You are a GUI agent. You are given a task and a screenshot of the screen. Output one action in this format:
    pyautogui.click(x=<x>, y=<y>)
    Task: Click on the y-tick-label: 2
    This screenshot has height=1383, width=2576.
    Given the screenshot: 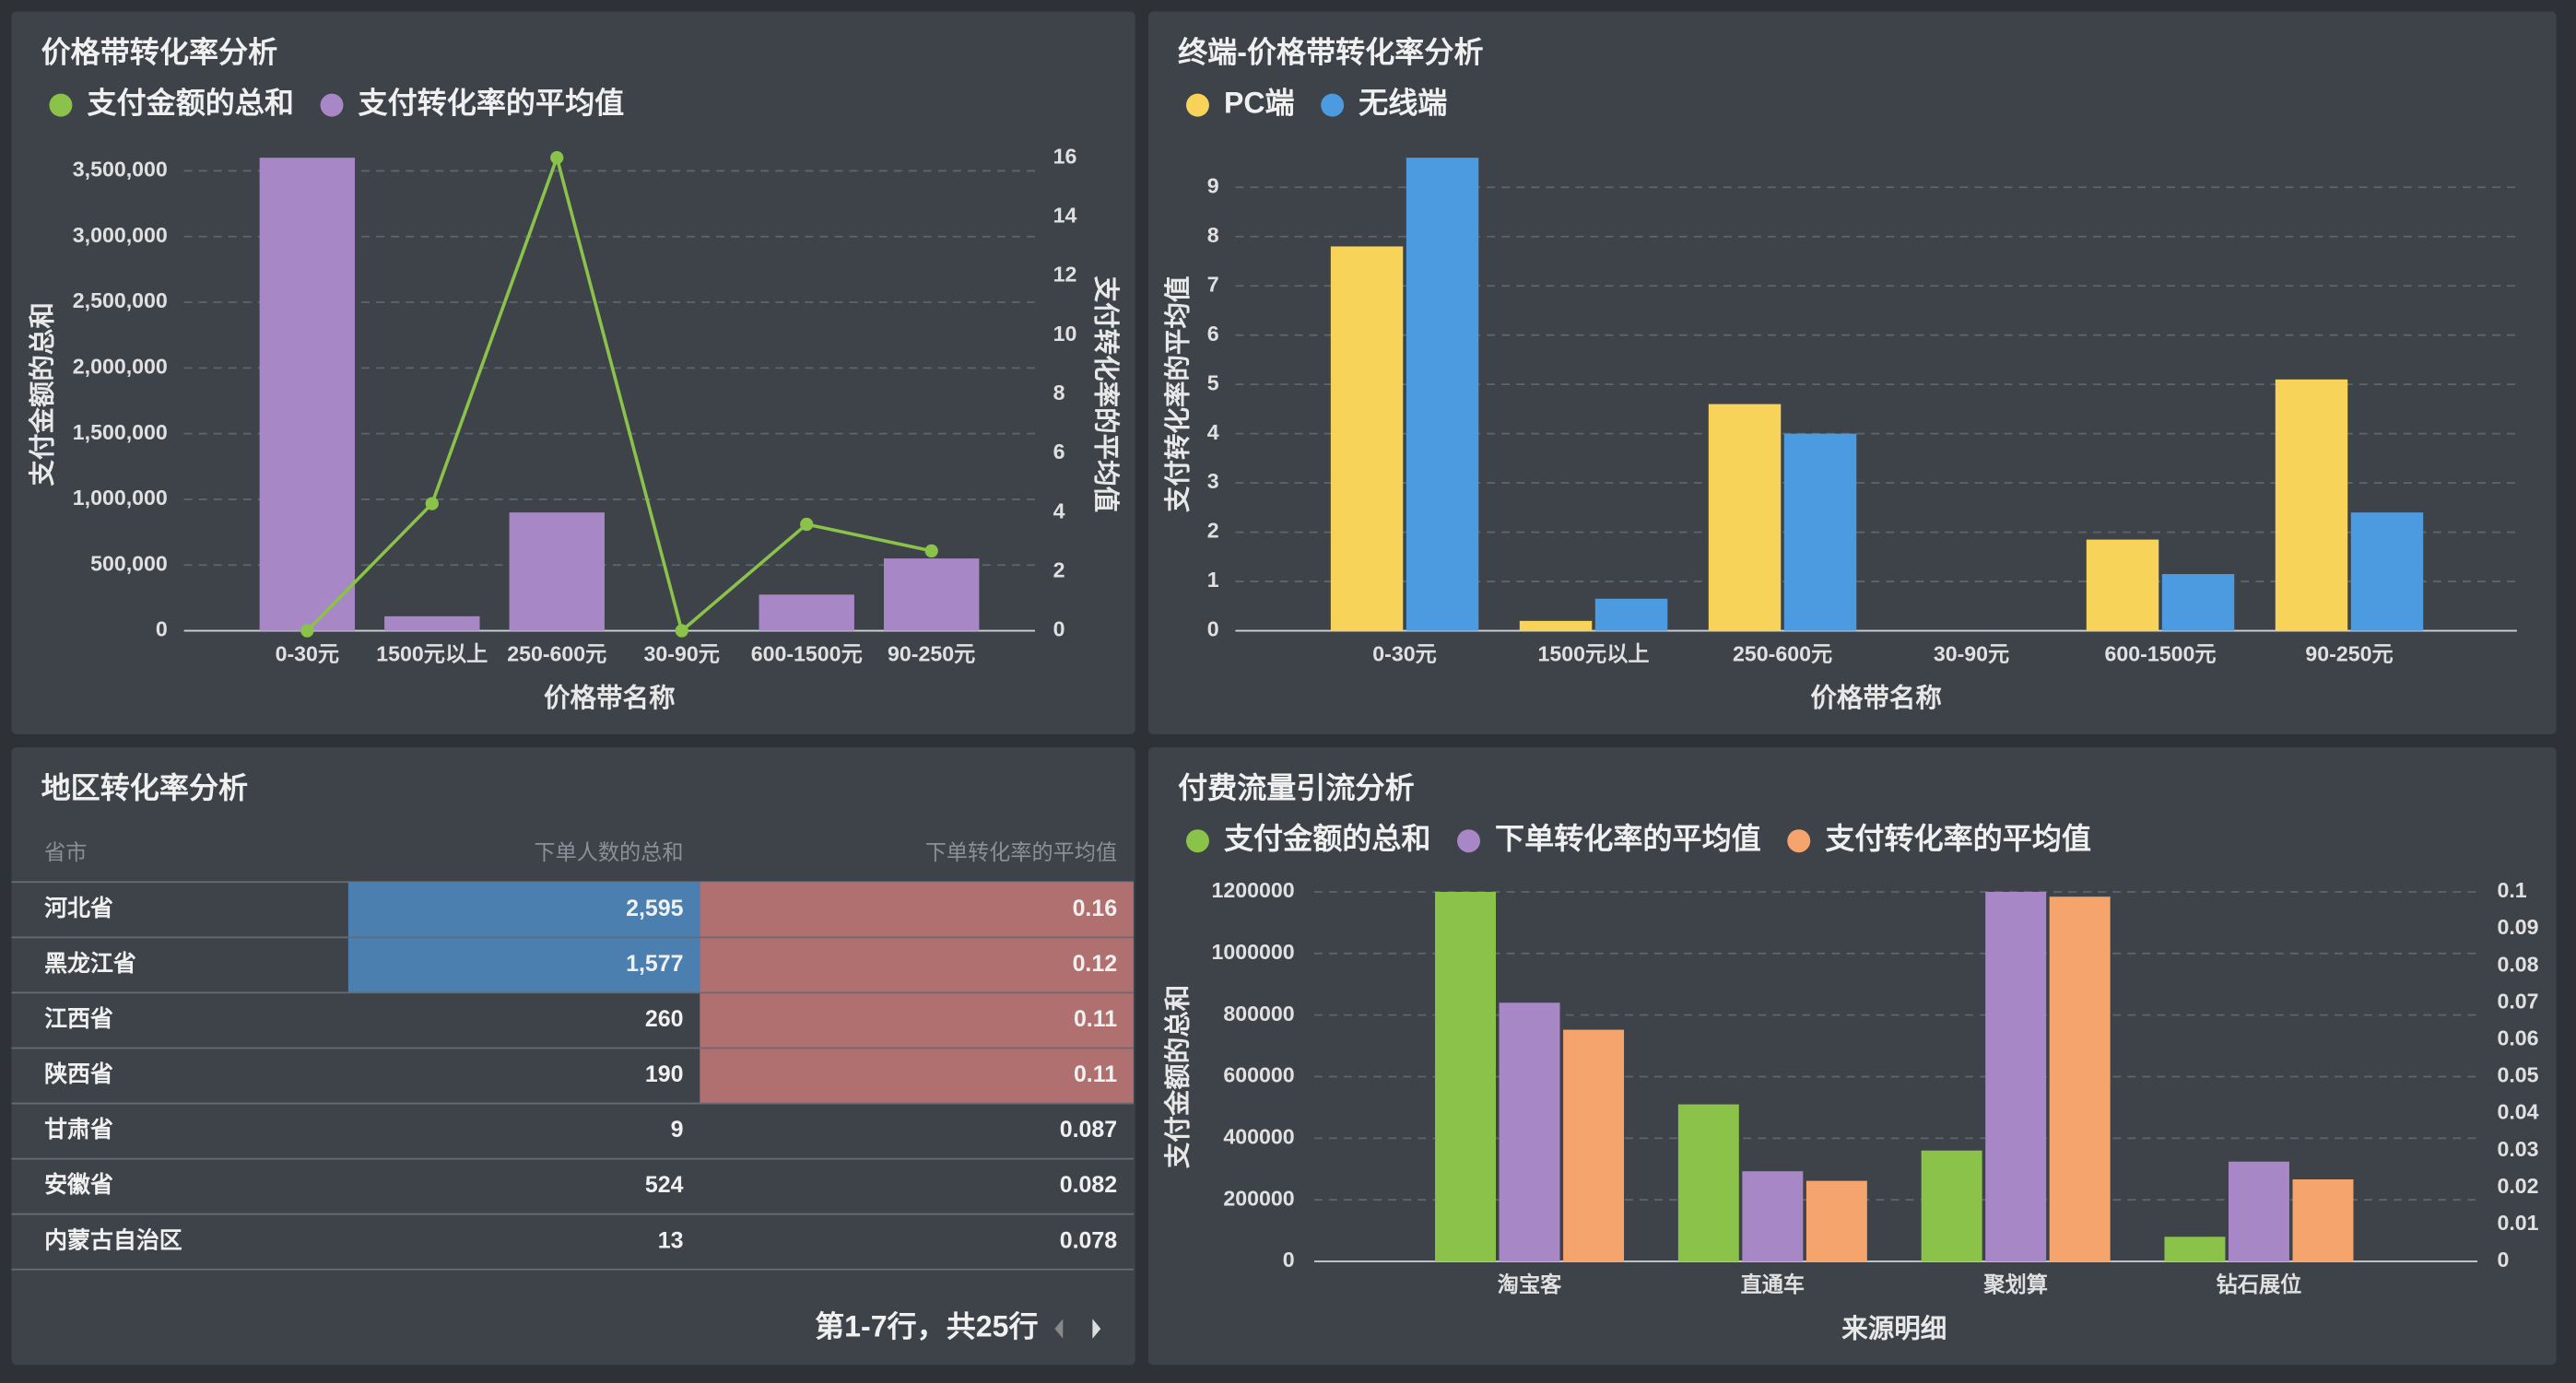 What is the action you would take?
    pyautogui.click(x=1213, y=531)
    